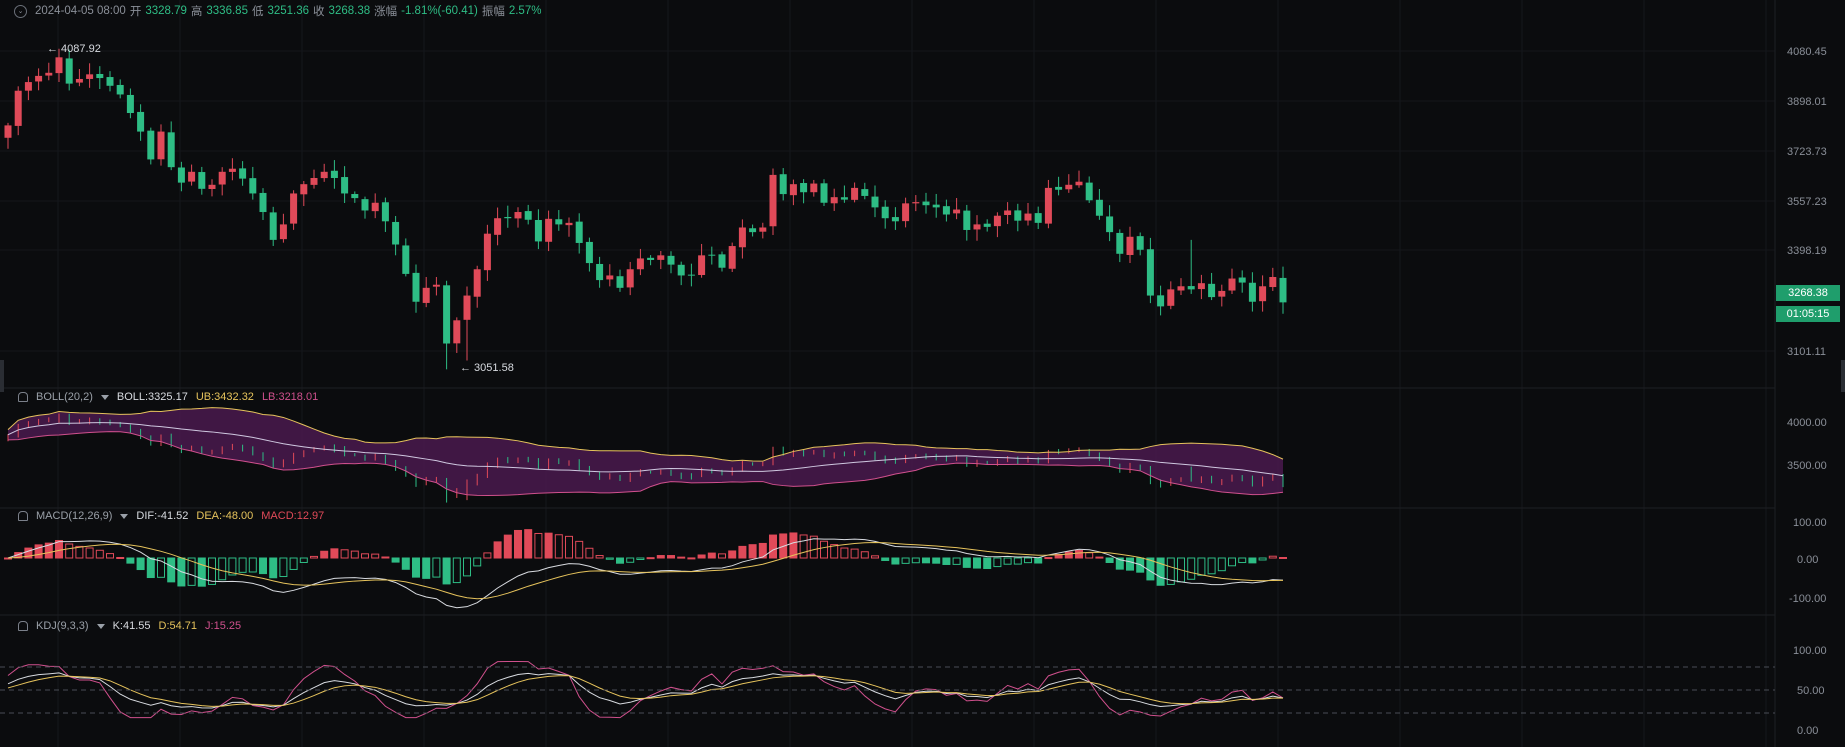 This screenshot has height=747, width=1845. What do you see at coordinates (293, 516) in the screenshot?
I see `macd-hist-value: MACD:12.97` at bounding box center [293, 516].